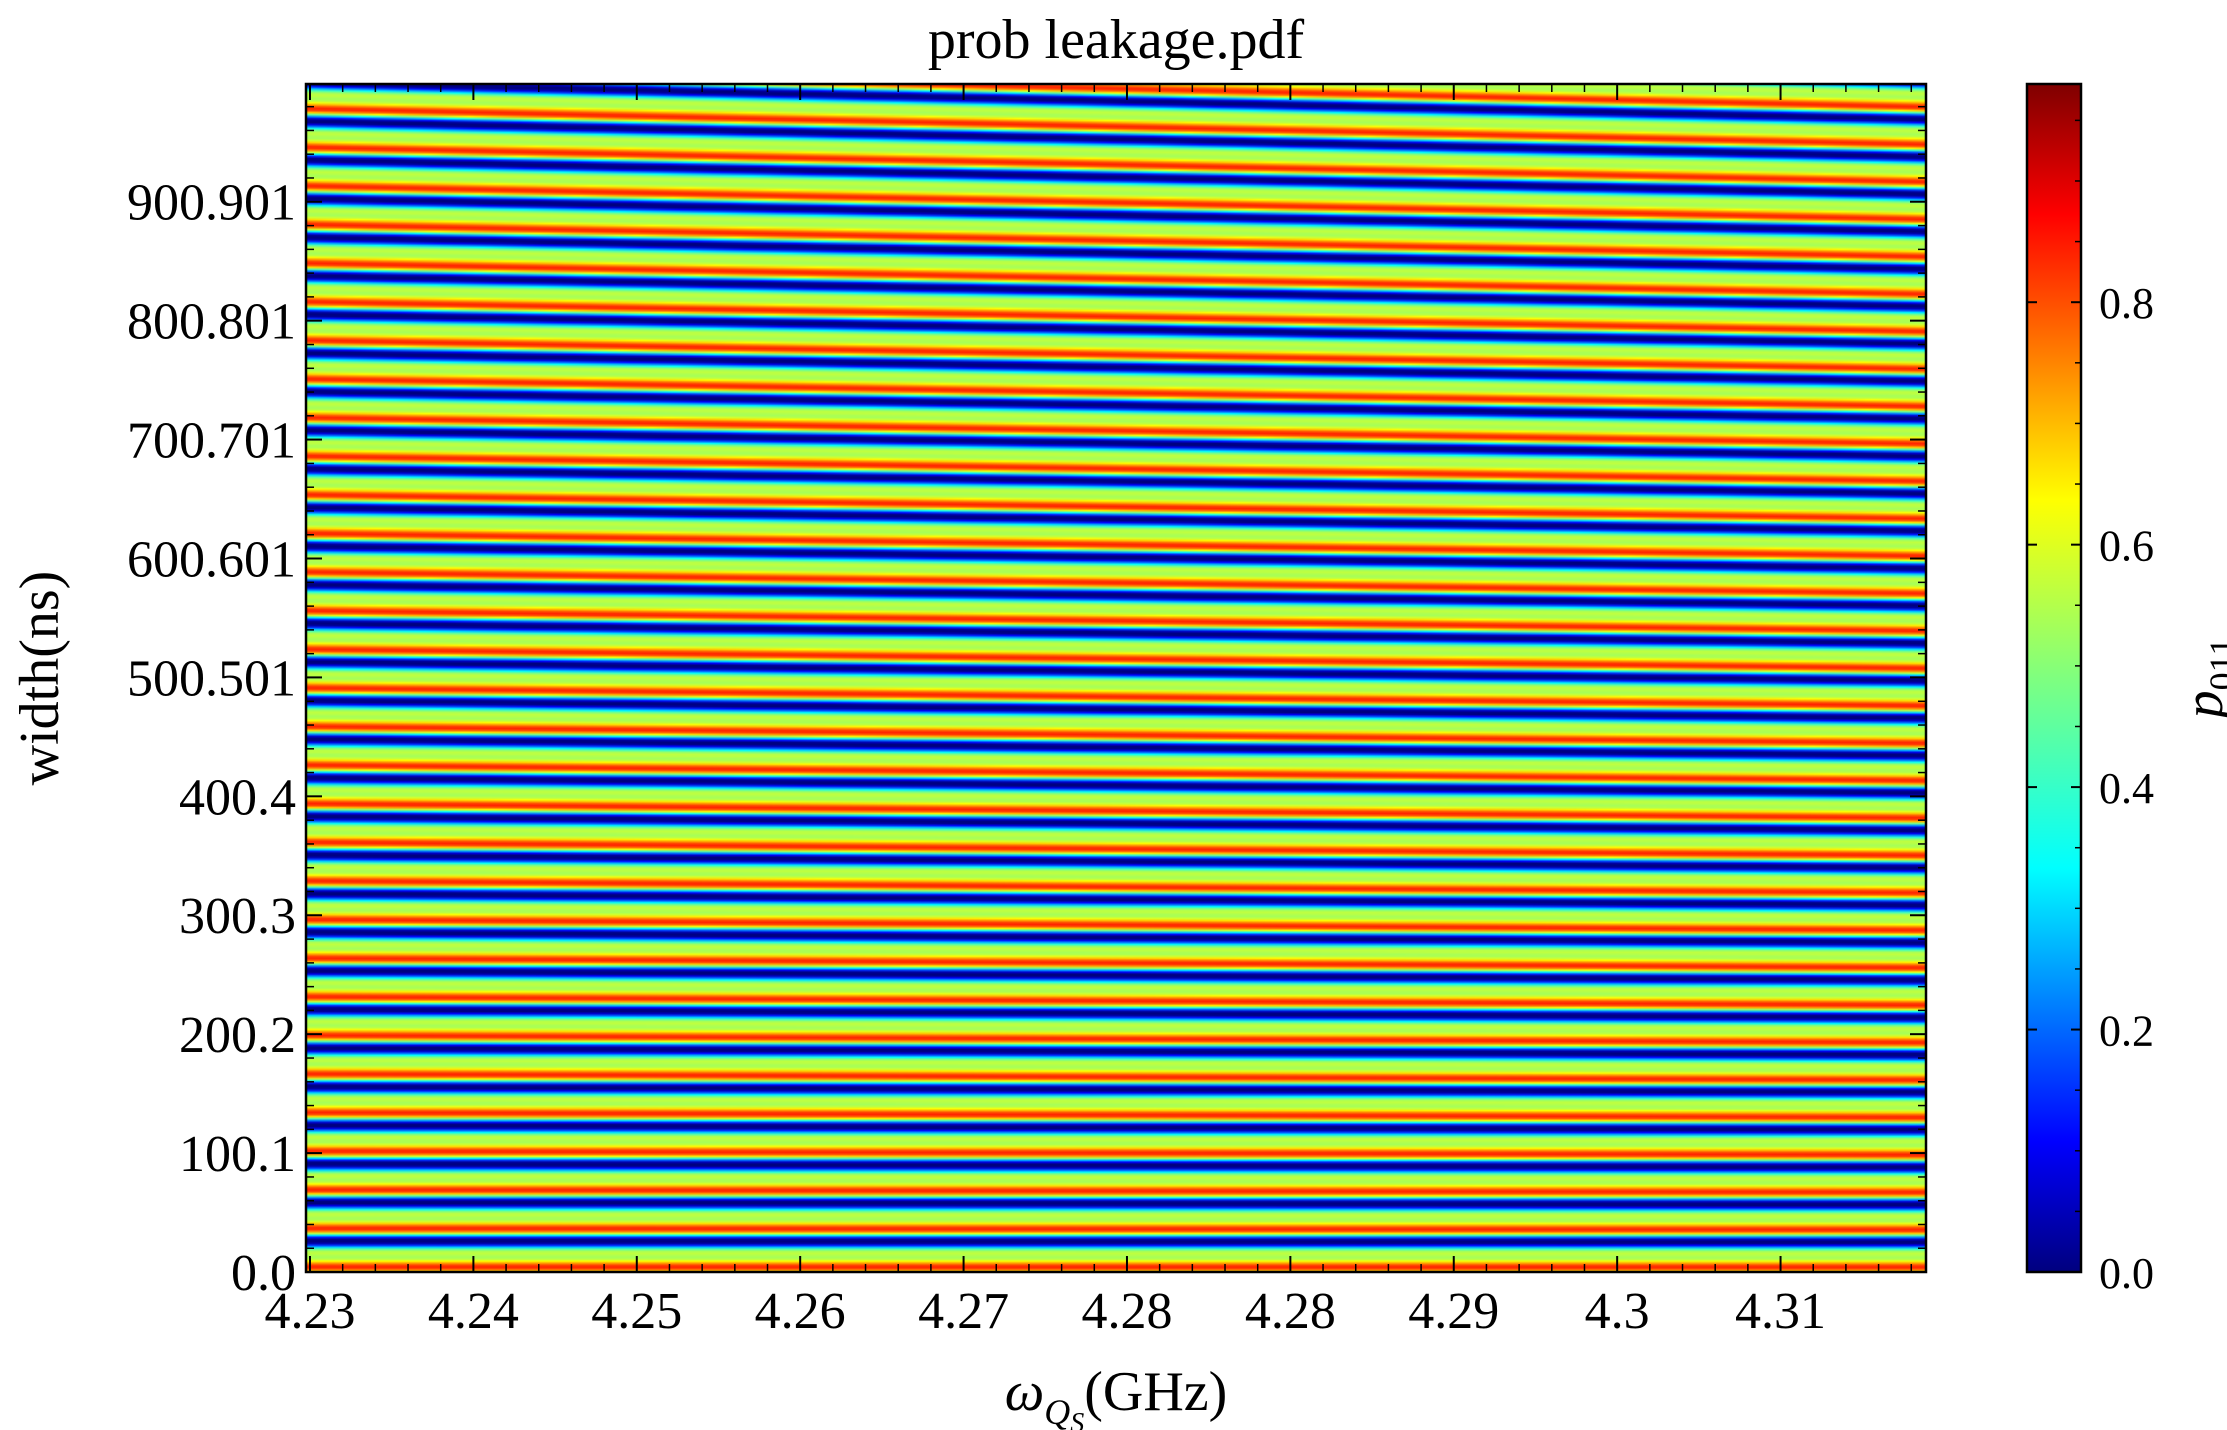 Image resolution: width=2227 pixels, height=1430 pixels. I want to click on chart-title: prob leakage.pdf, so click(1116, 40).